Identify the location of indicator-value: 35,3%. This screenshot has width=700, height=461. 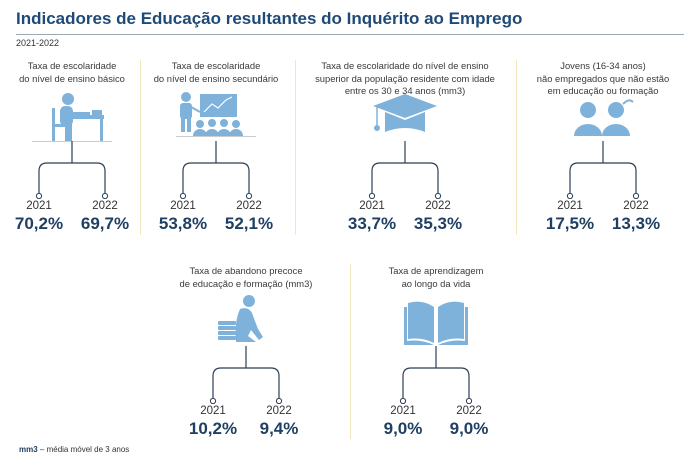
(438, 223).